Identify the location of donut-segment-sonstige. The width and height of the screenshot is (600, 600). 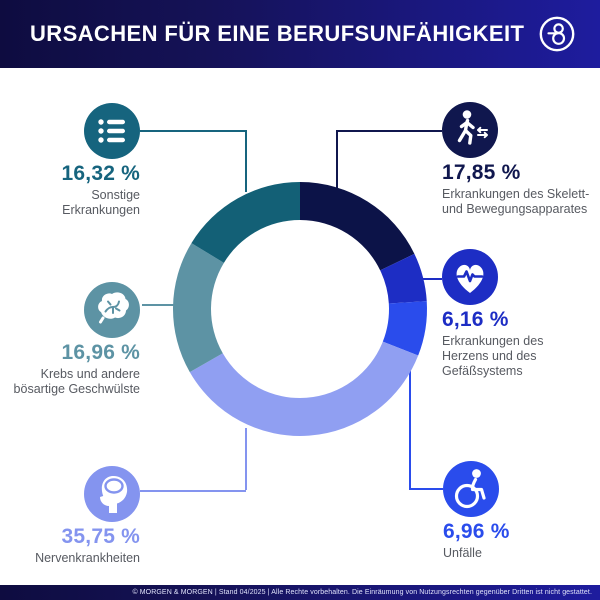
(245, 222).